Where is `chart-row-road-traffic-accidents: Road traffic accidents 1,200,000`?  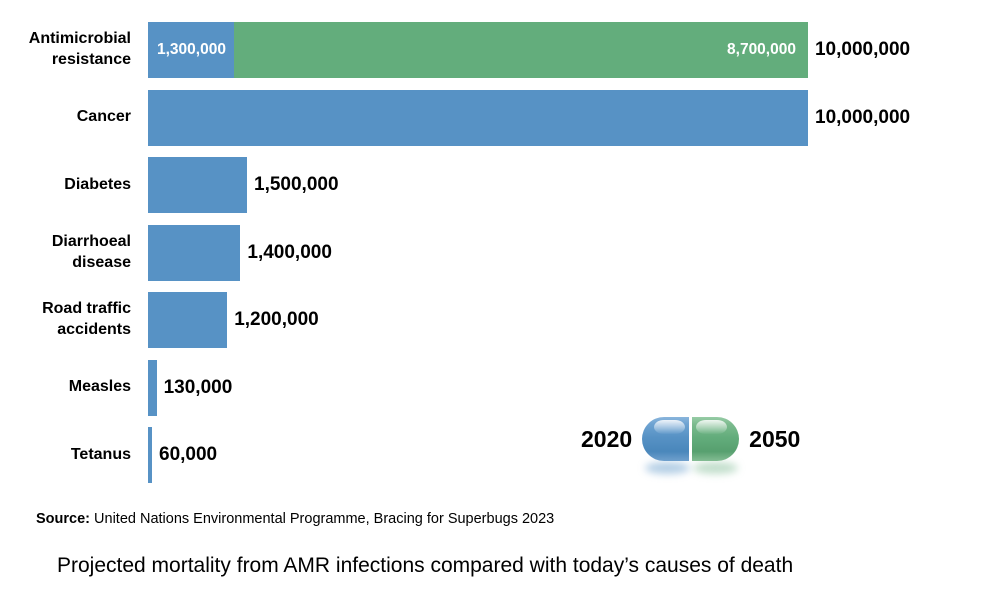
chart-row-road-traffic-accidents: Road traffic accidents 1,200,000 is located at coordinates (455, 320).